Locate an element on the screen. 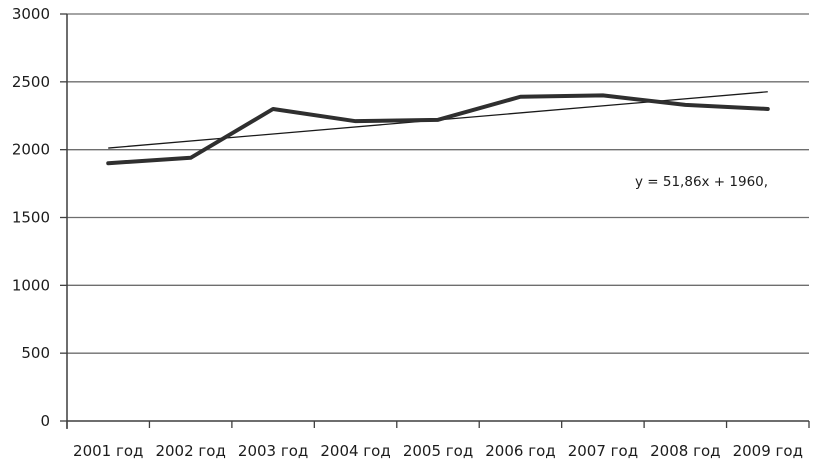  x-tick-label: 2001 год is located at coordinates (108, 451).